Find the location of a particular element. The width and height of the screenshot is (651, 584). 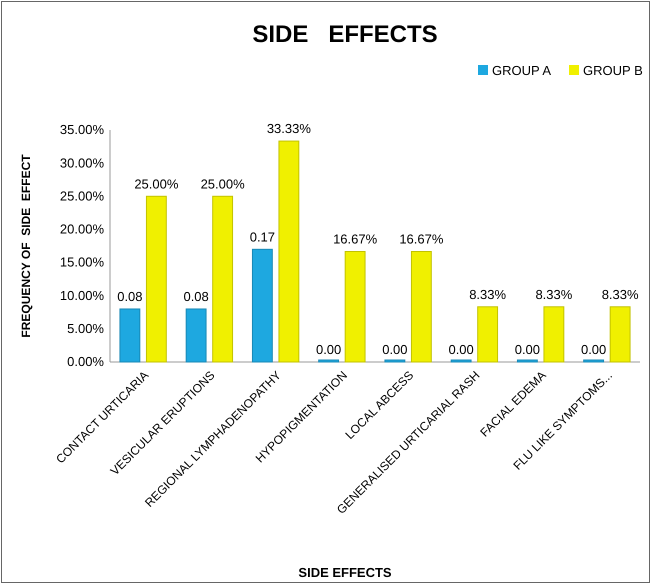

data-label: 0.17 is located at coordinates (263, 236).